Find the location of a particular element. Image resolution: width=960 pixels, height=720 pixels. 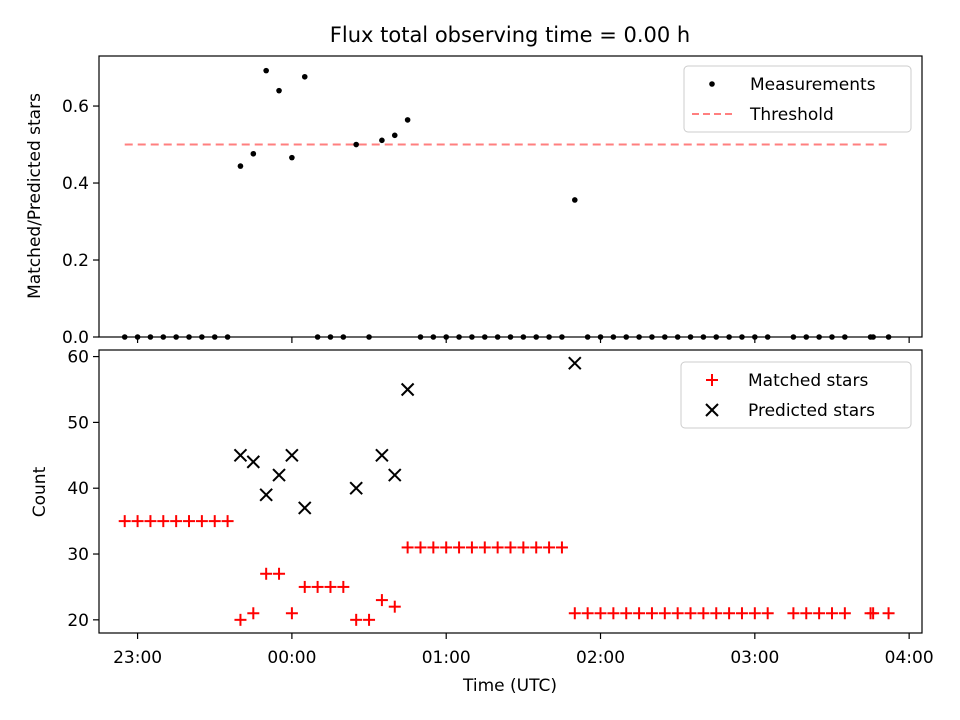

top-legend: Measurements Threshold is located at coordinates (797, 99).